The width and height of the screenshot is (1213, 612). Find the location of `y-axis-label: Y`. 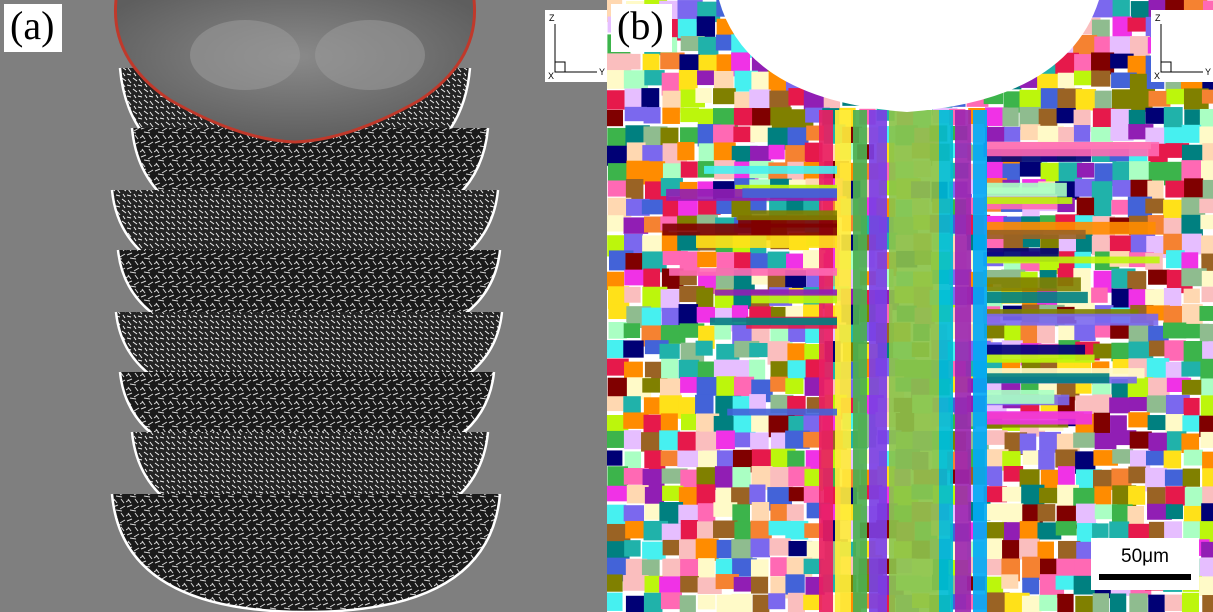

y-axis-label: Y is located at coordinates (602, 72).